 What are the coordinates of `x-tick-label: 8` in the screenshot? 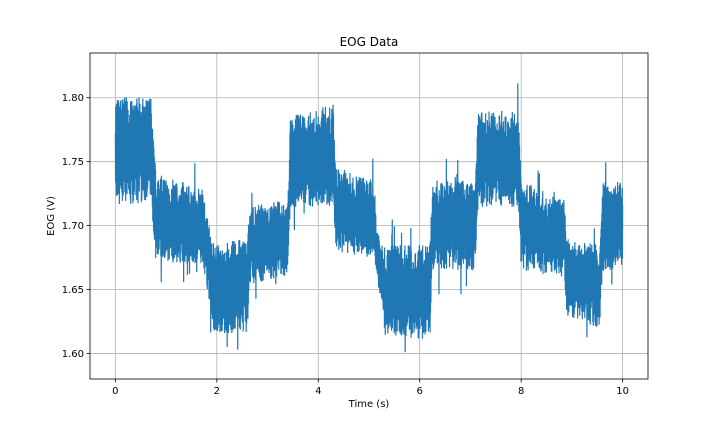 It's located at (521, 391).